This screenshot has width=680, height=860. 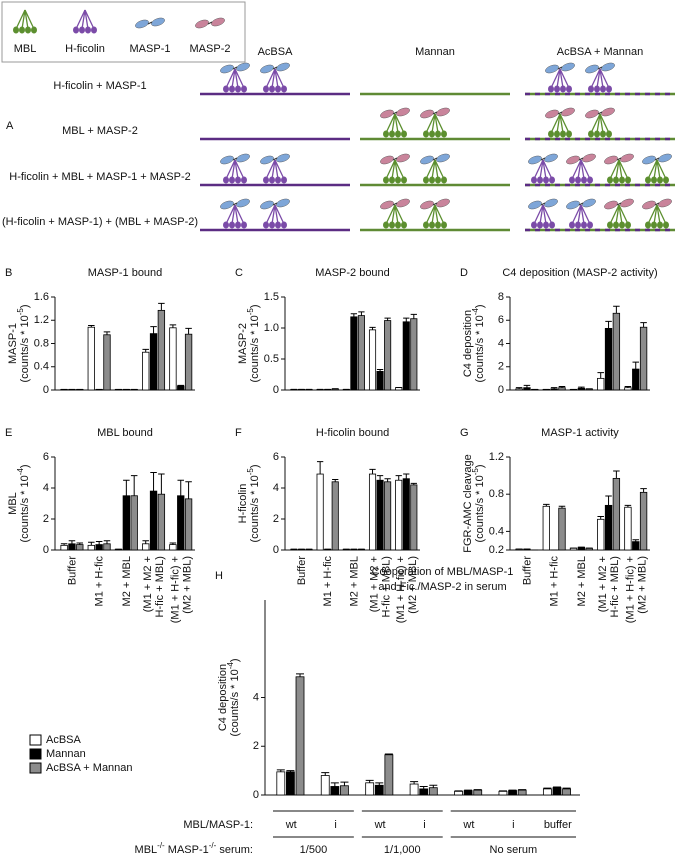 What do you see at coordinates (8, 273) in the screenshot?
I see `panel-letter: B` at bounding box center [8, 273].